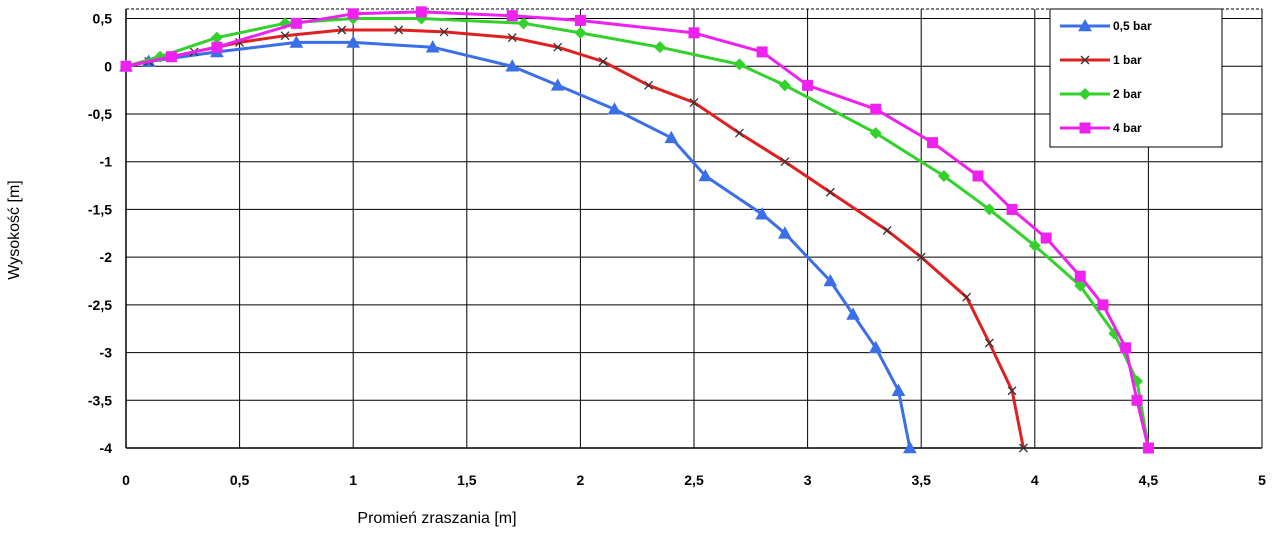 This screenshot has width=1272, height=560. Describe the element at coordinates (100, 305) in the screenshot. I see `y-tick-label: -2,5` at that location.